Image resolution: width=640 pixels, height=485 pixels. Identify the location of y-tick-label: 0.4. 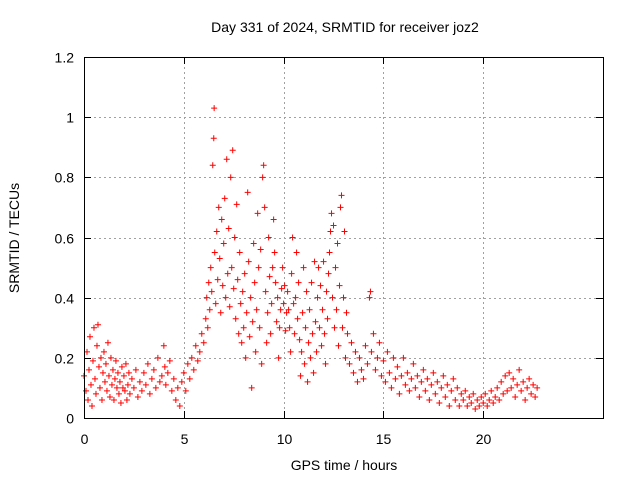
(65, 299).